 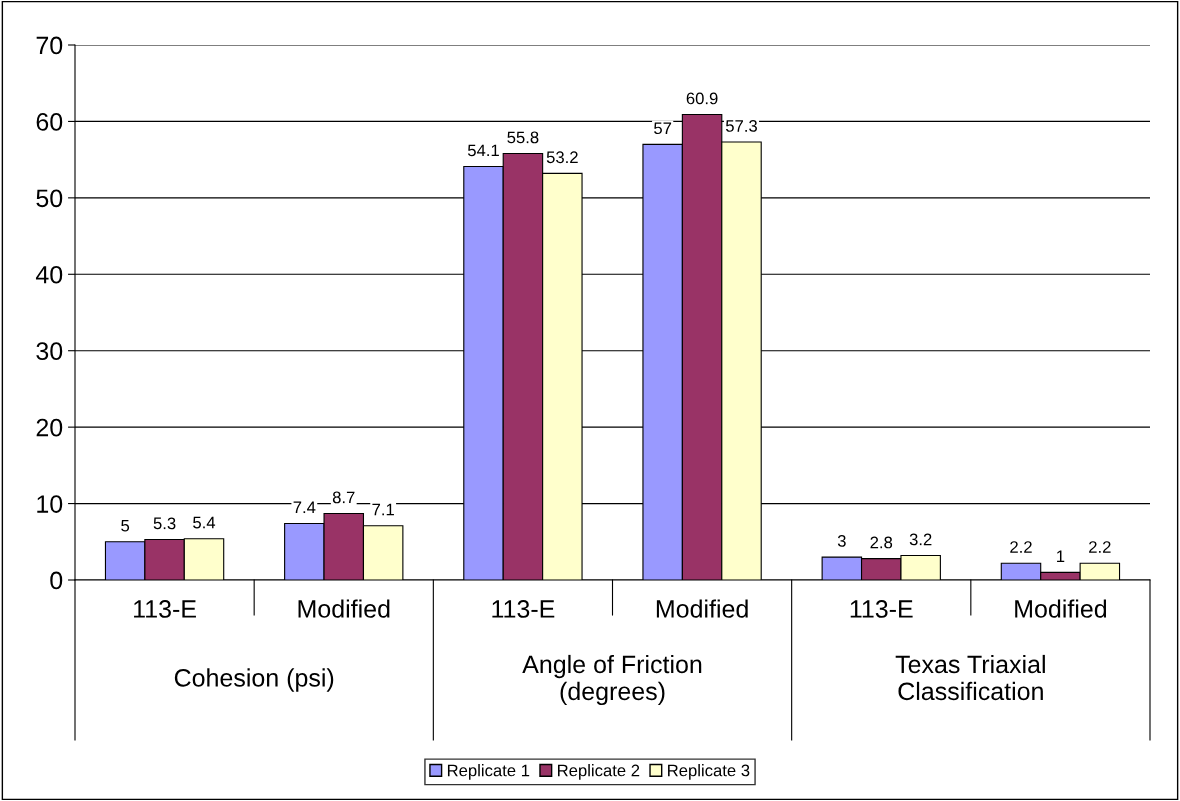 I want to click on data-label: 1, so click(x=1061, y=556).